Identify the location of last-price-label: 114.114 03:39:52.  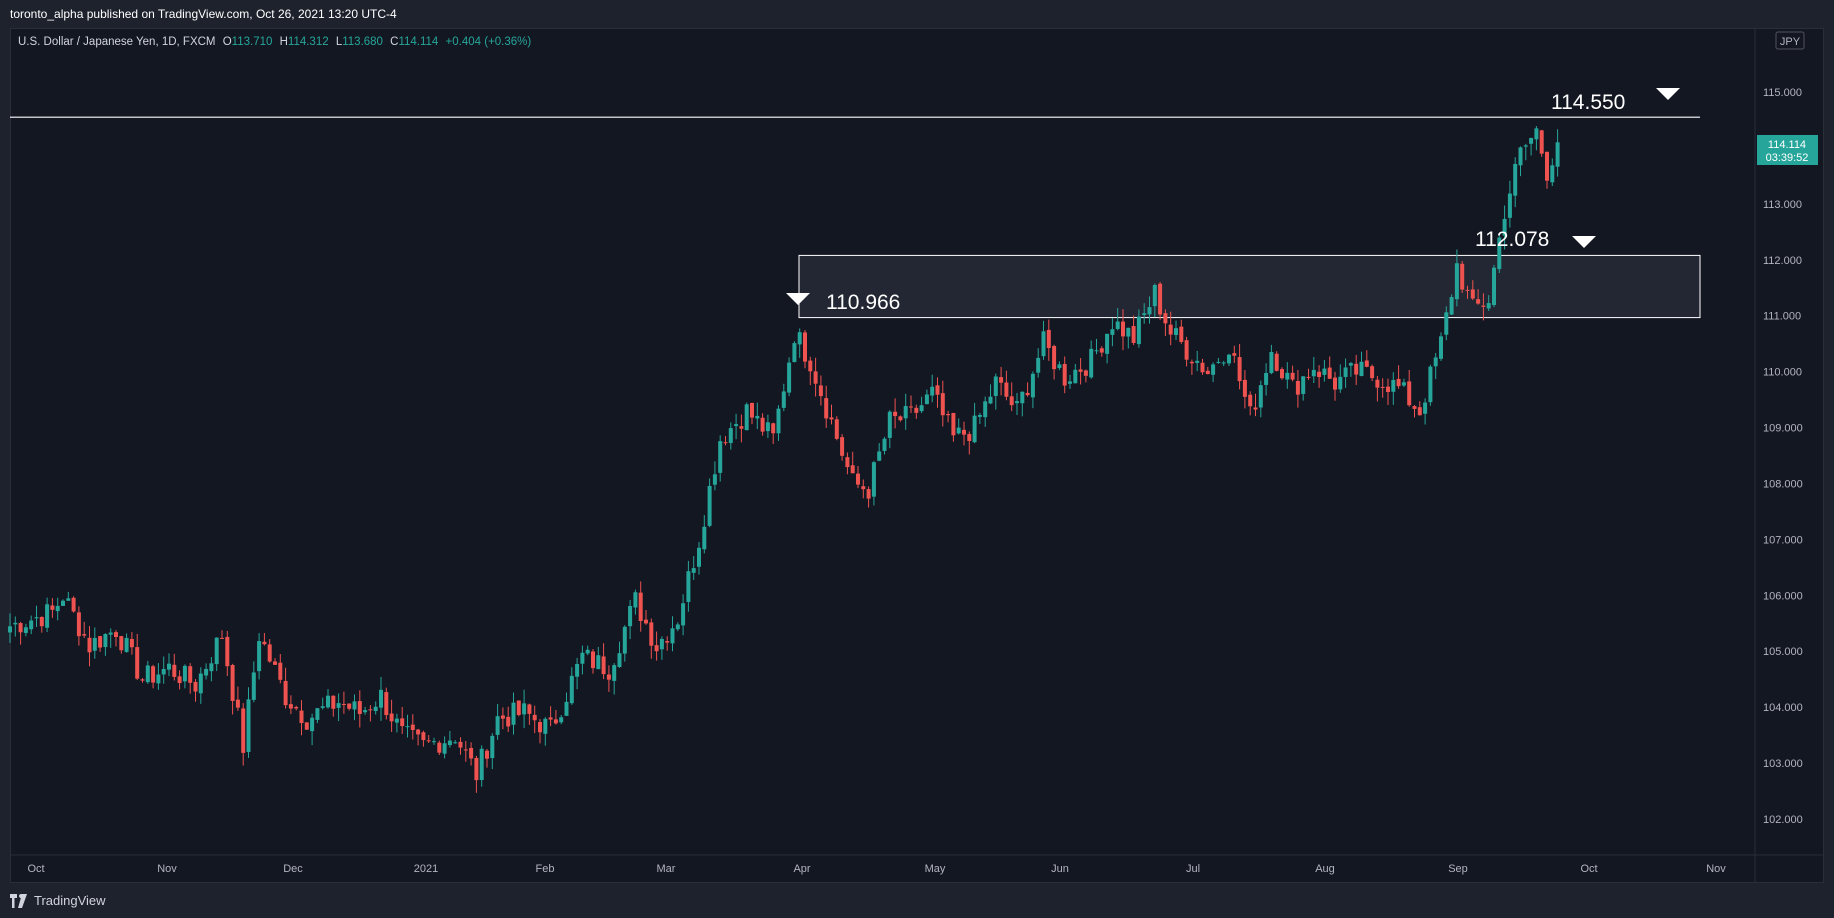
(1787, 150).